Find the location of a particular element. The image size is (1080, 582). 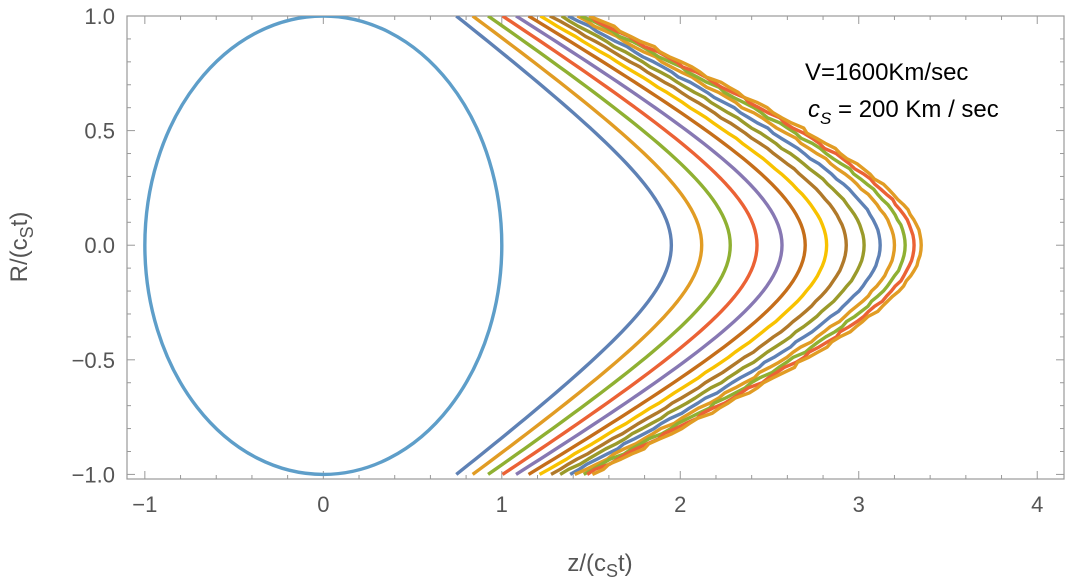

x-tick-label: 3 is located at coordinates (859, 504).